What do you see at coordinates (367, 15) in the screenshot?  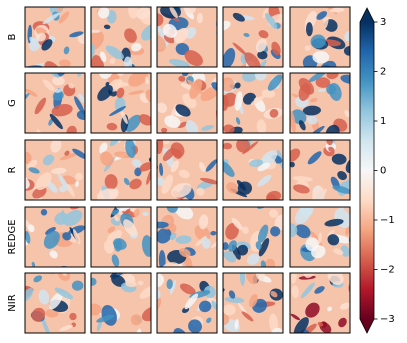 I see `colorbar-extend-top` at bounding box center [367, 15].